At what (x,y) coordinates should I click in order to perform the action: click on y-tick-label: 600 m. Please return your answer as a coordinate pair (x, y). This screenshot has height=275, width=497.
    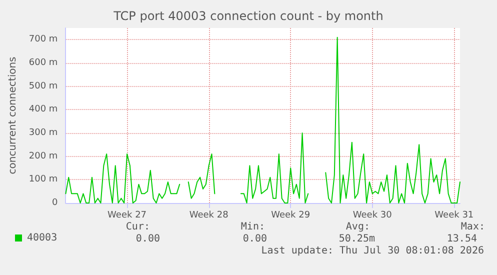
    Looking at the image, I should click on (43, 63).